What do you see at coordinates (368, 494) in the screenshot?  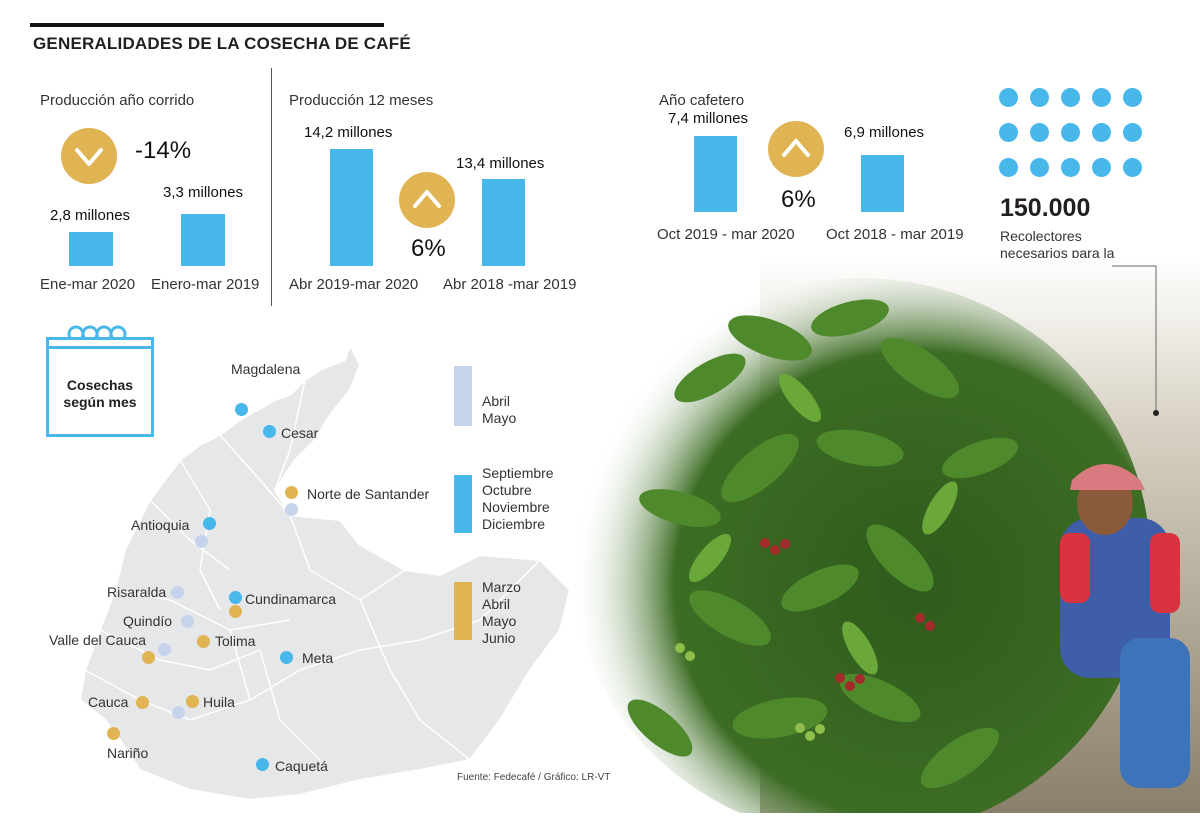 I see `region-label-norte-de-santander: Norte de Santander` at bounding box center [368, 494].